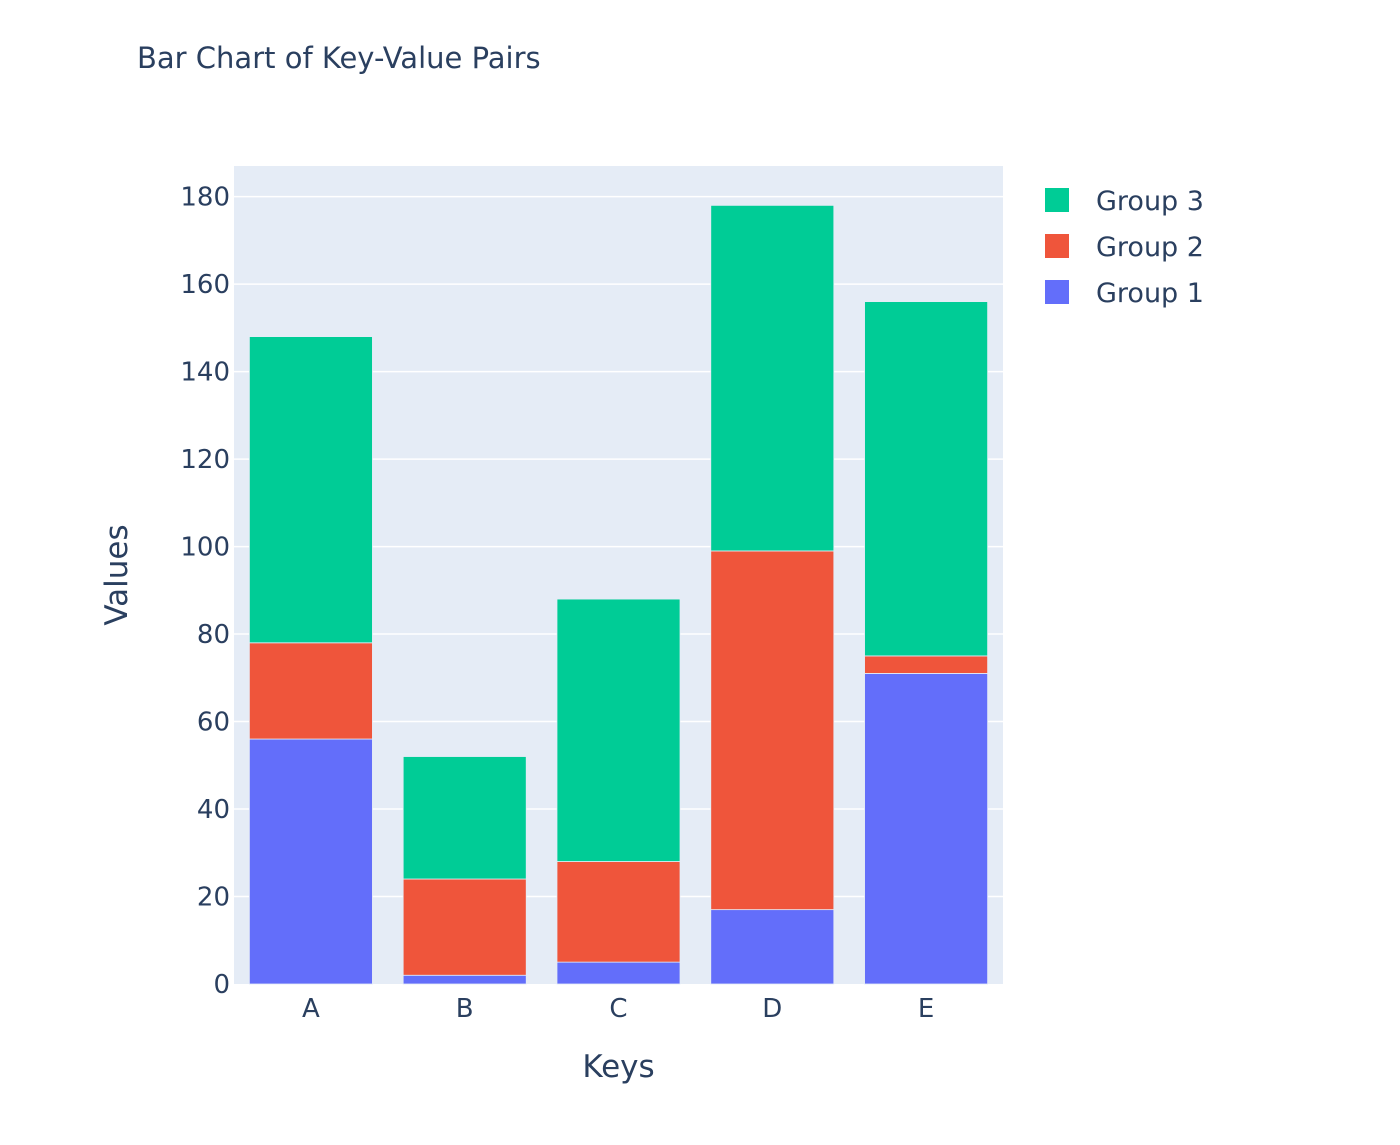 The image size is (1400, 1145). What do you see at coordinates (205, 460) in the screenshot?
I see `y-tick-label: 120` at bounding box center [205, 460].